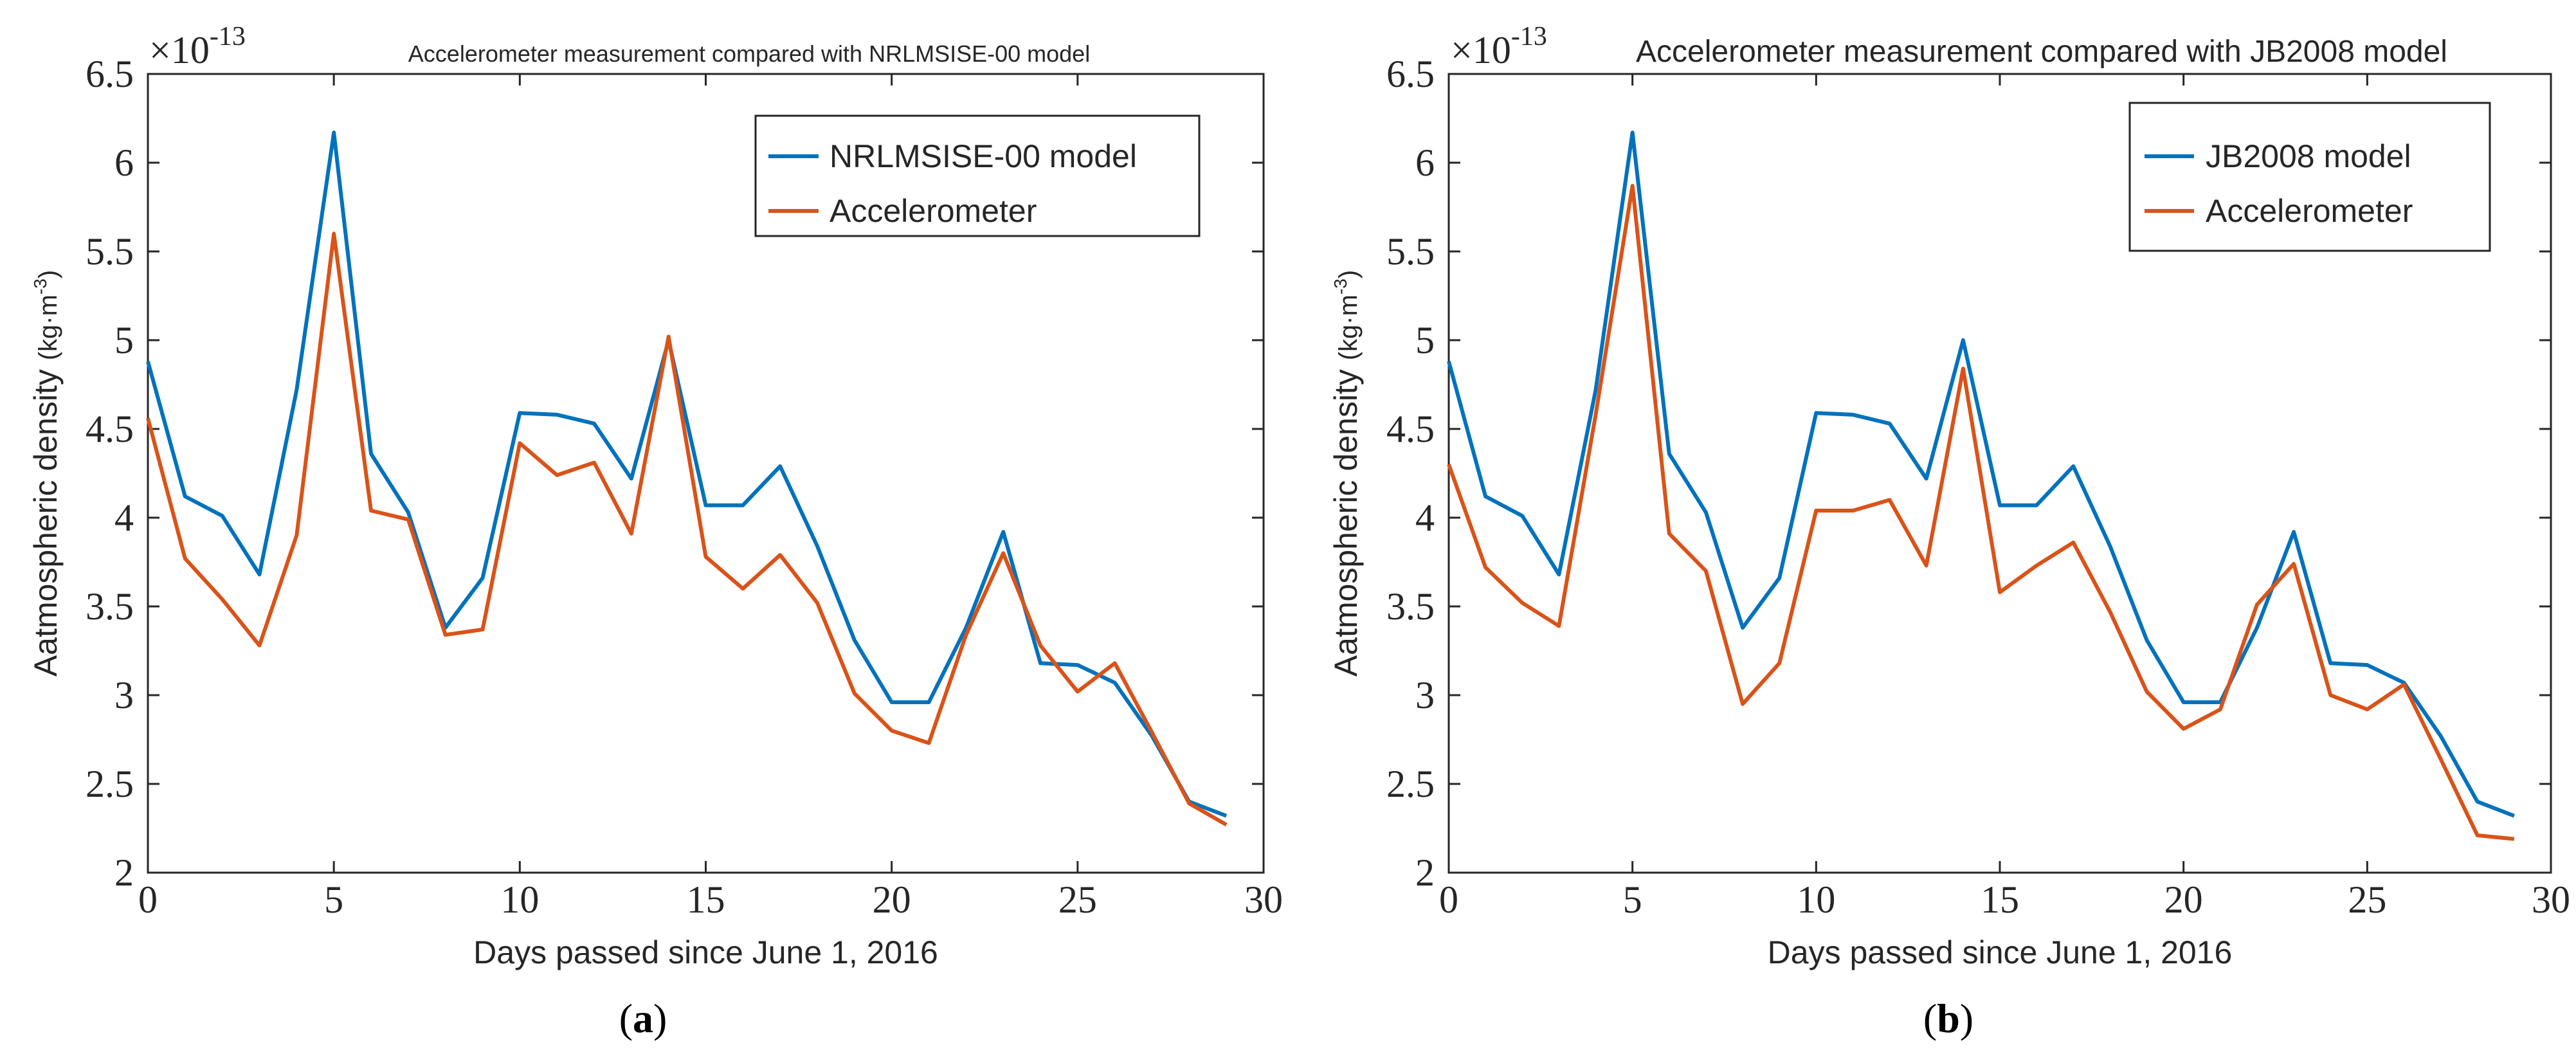 This screenshot has height=1054, width=2576. I want to click on panel-caption: (b), so click(1948, 1018).